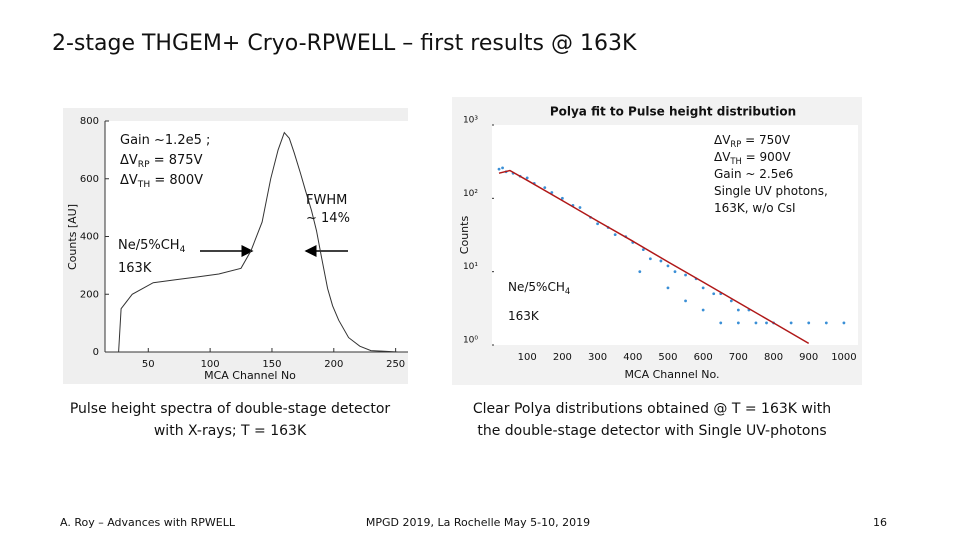 This screenshot has height=540, width=960. Describe the element at coordinates (89, 294) in the screenshot. I see `y-tick-label: 200` at that location.